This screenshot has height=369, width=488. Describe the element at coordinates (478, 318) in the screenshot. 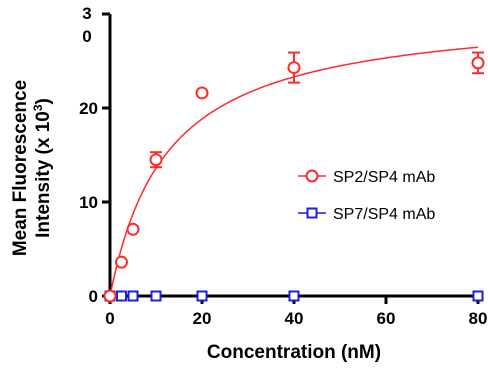

I see `x-tick-label: 80` at that location.